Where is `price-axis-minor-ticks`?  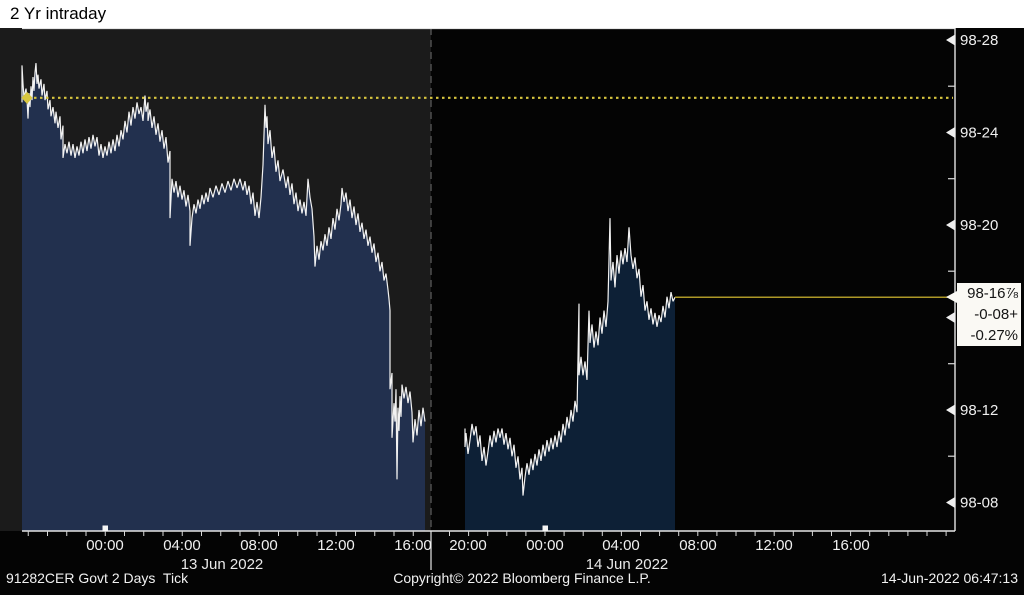
price-axis-minor-ticks is located at coordinates (951, 271).